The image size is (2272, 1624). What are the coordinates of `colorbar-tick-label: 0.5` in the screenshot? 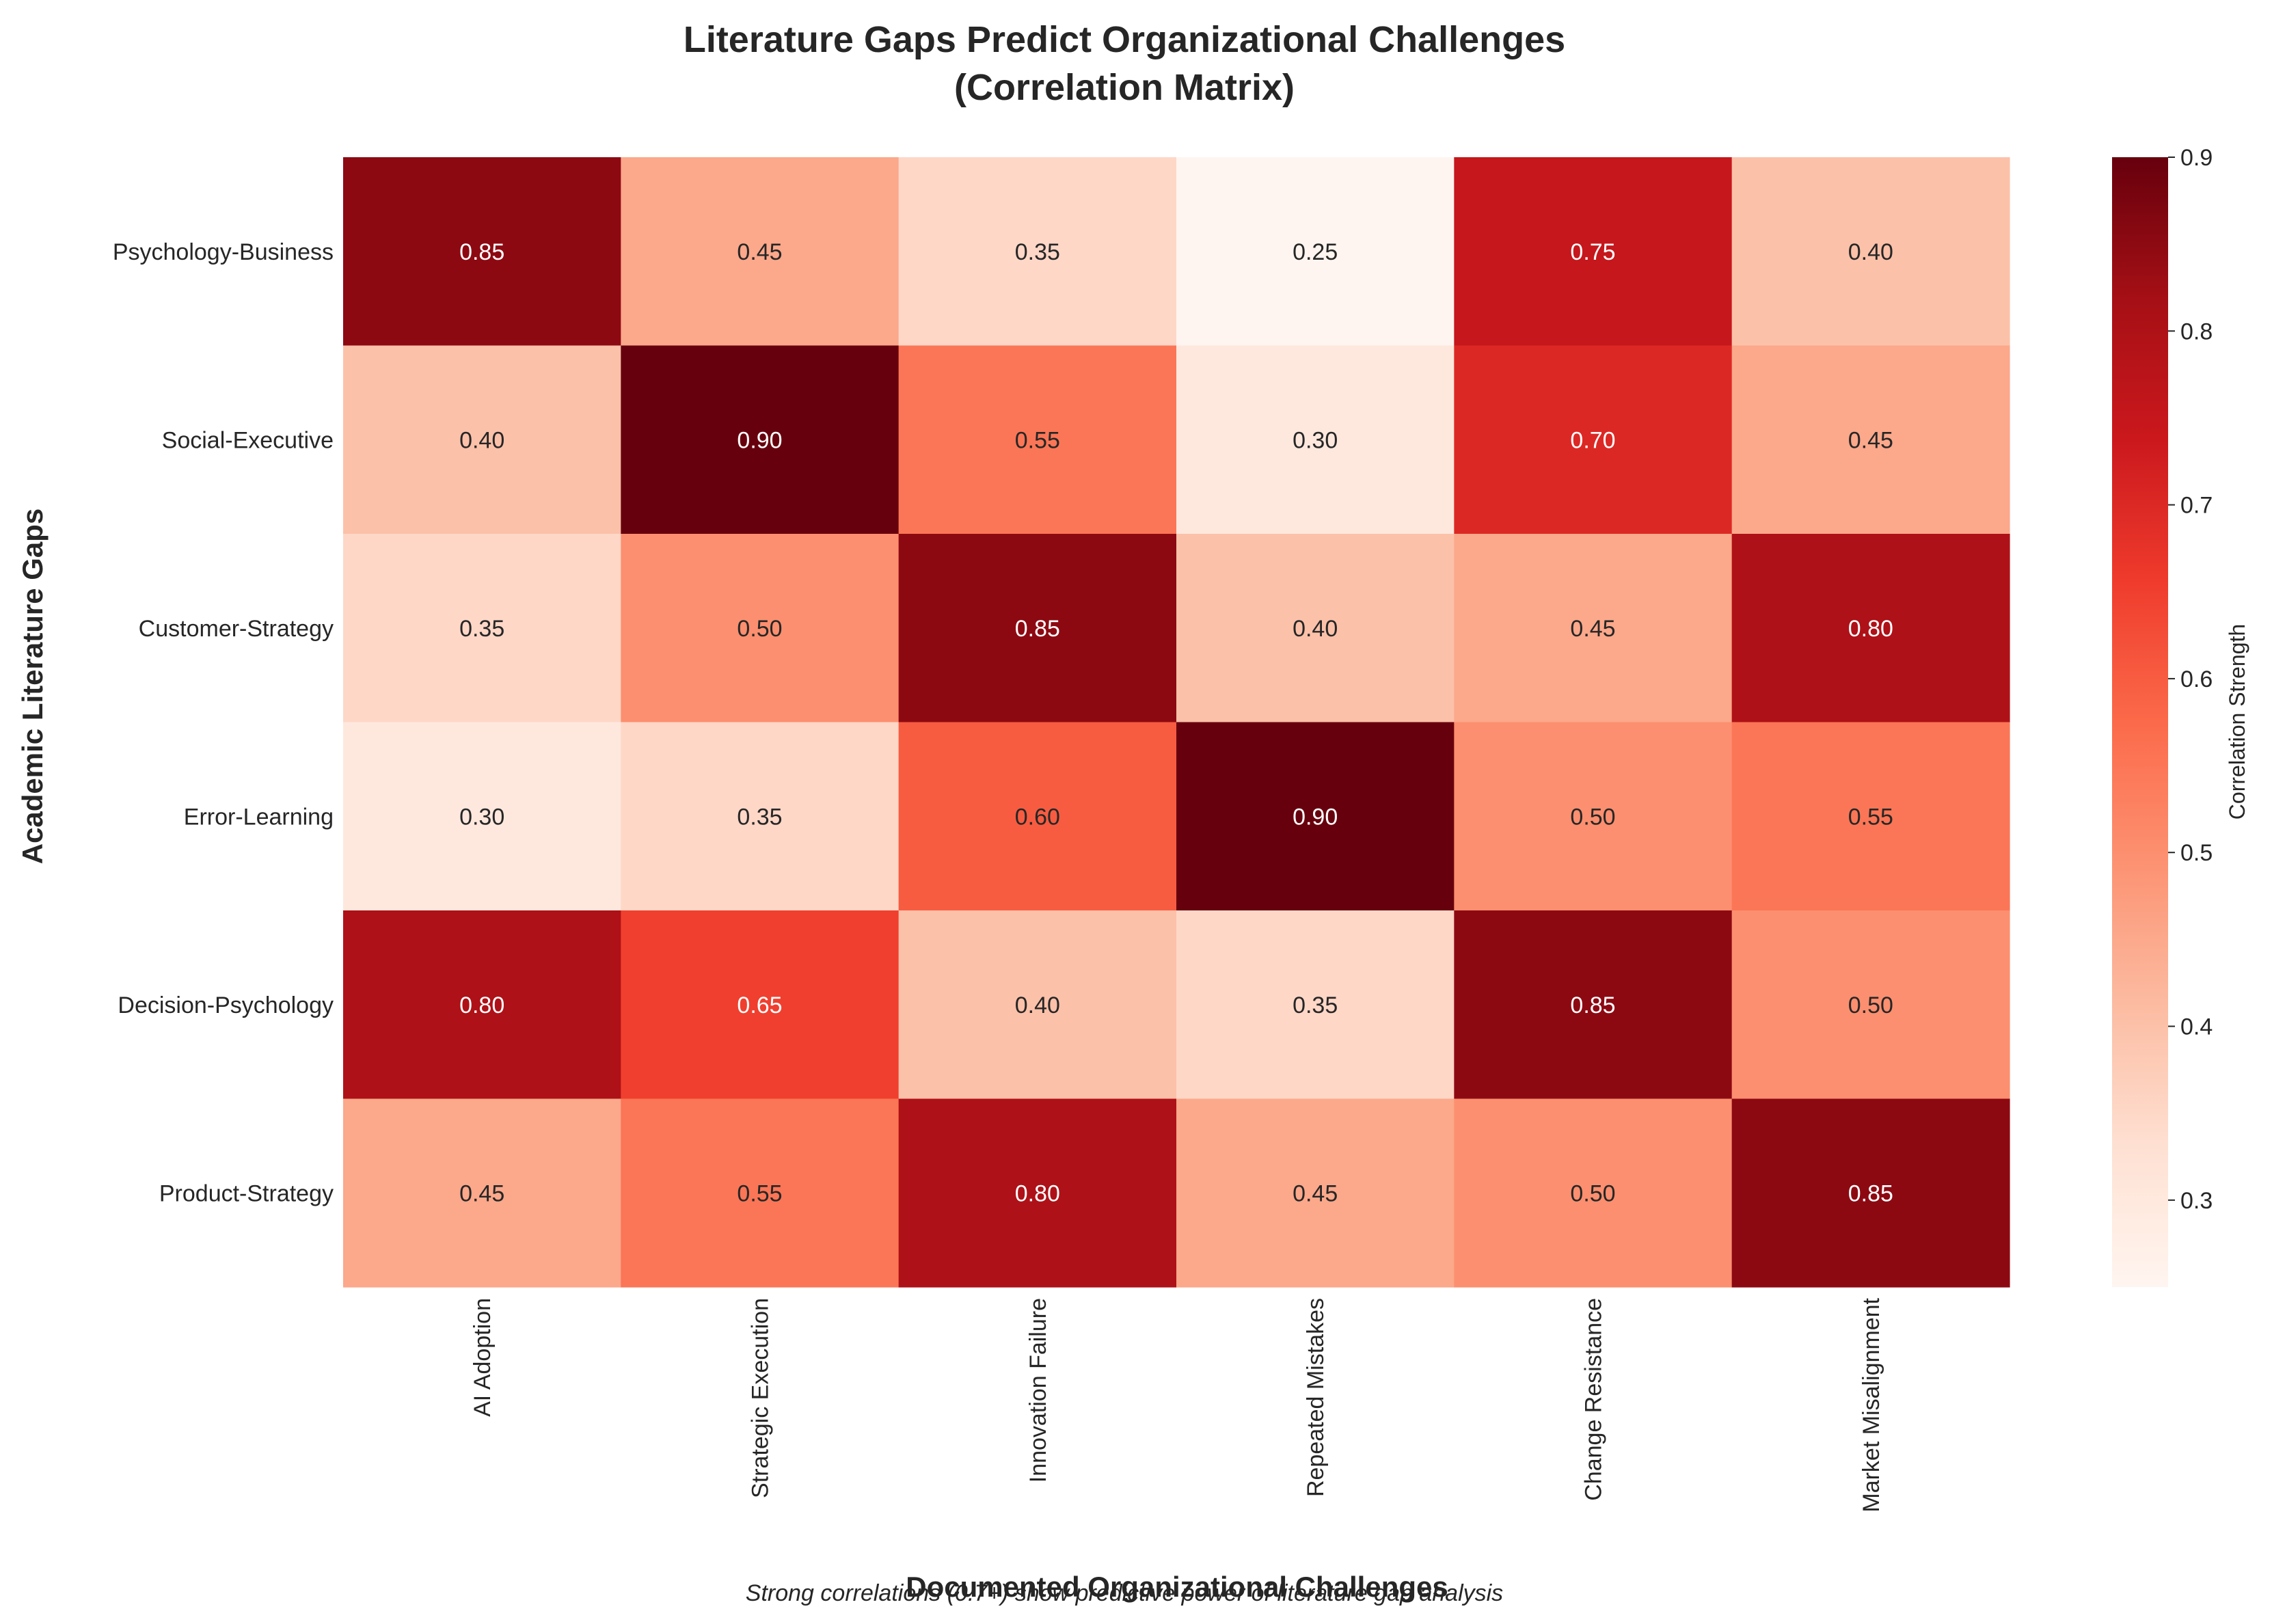 It's located at (2196, 853).